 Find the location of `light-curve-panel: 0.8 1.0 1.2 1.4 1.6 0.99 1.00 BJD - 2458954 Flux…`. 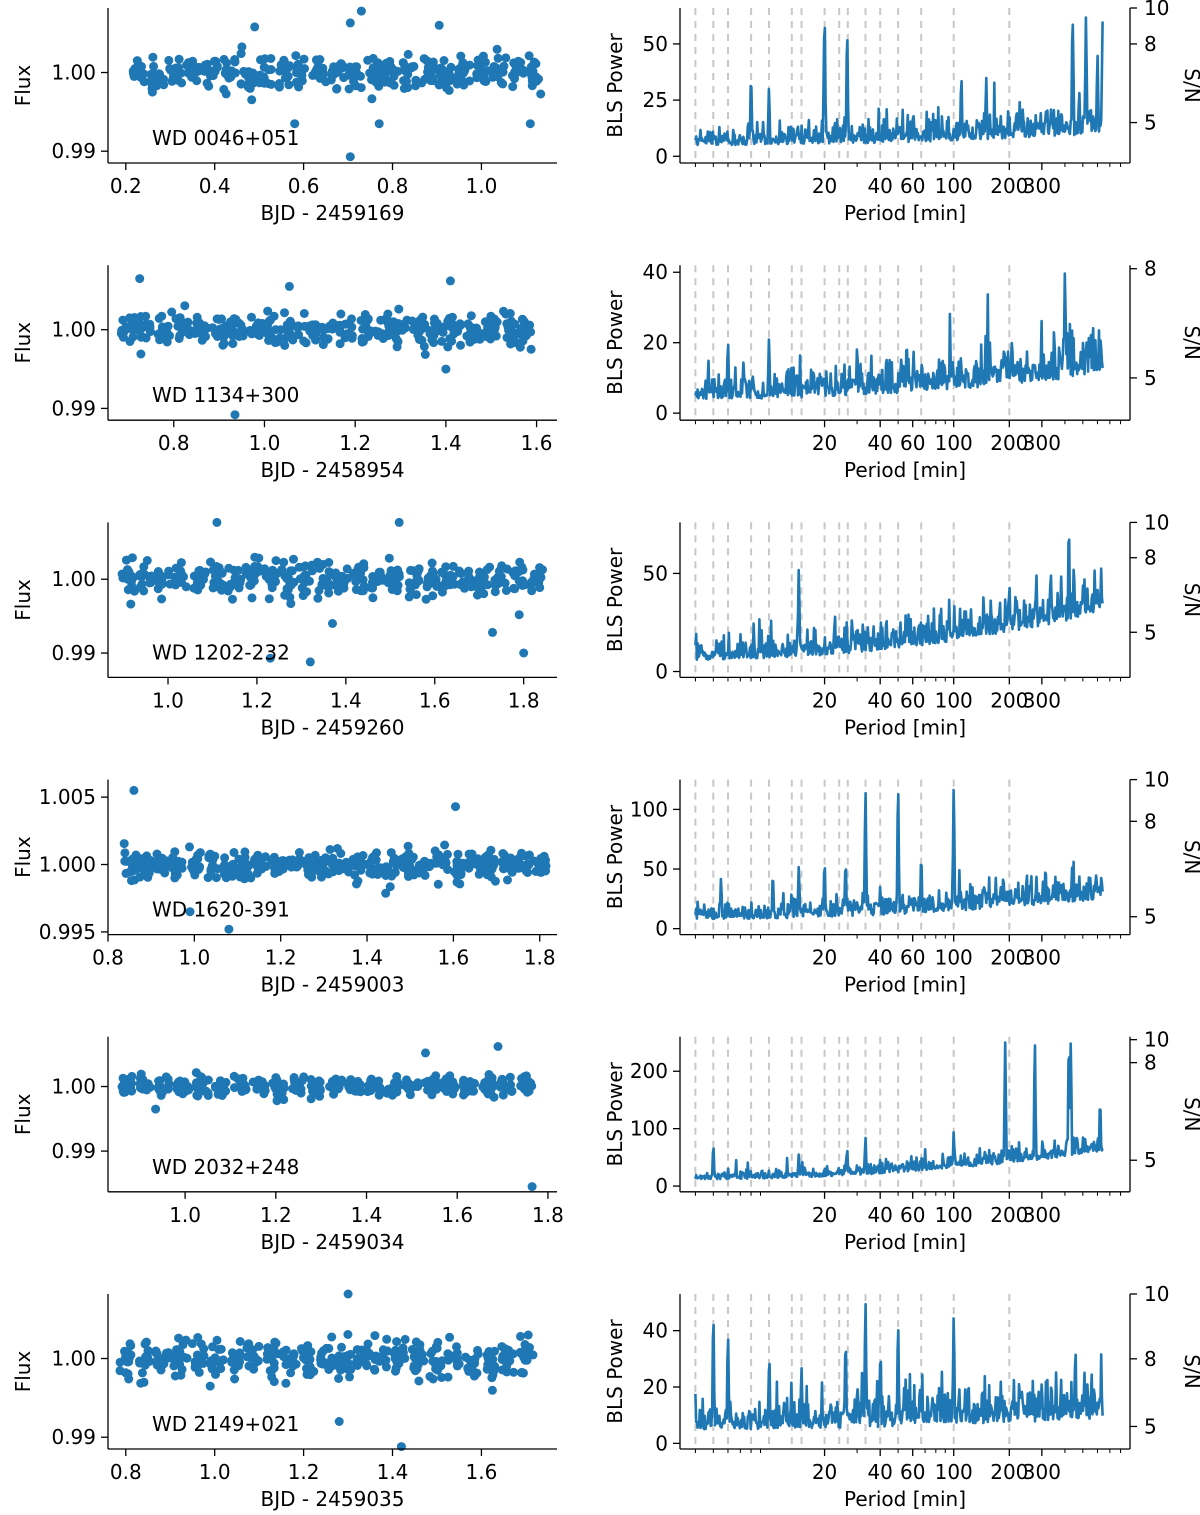

light-curve-panel: 0.8 1.0 1.2 1.4 1.6 0.99 1.00 BJD - 2458954 Flux… is located at coordinates (284, 373).